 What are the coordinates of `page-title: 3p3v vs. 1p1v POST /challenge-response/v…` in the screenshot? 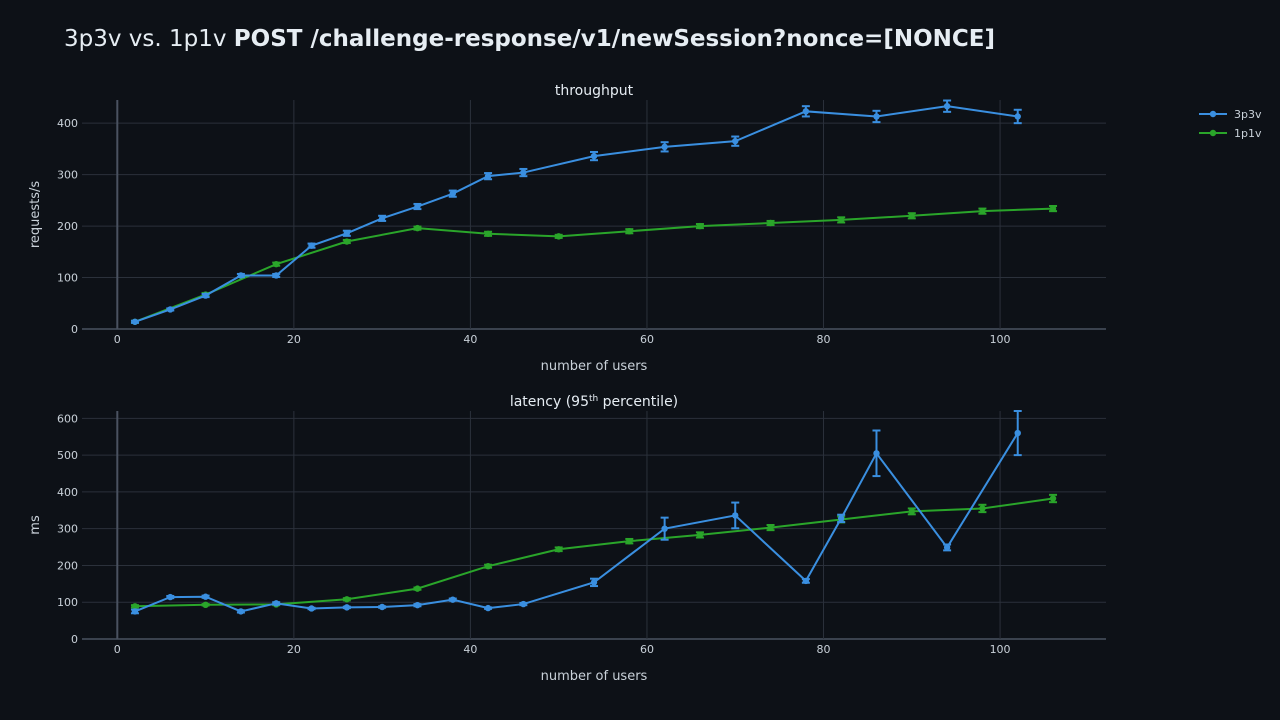 It's located at (529, 39).